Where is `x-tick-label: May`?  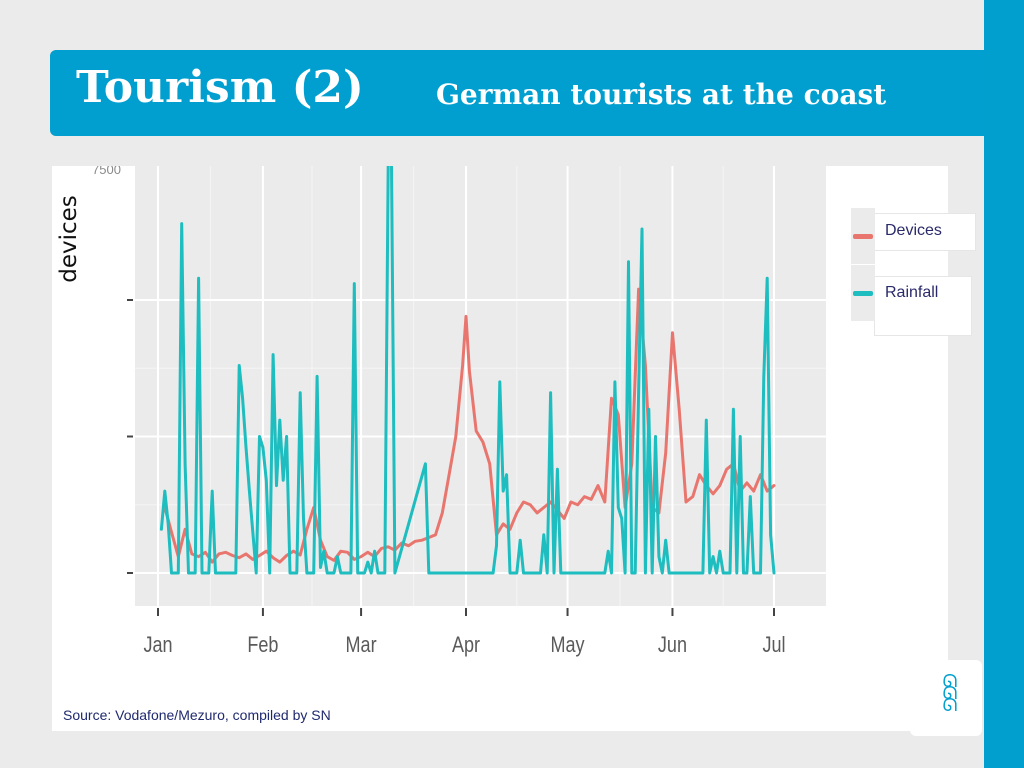
x-tick-label: May is located at coordinates (568, 645).